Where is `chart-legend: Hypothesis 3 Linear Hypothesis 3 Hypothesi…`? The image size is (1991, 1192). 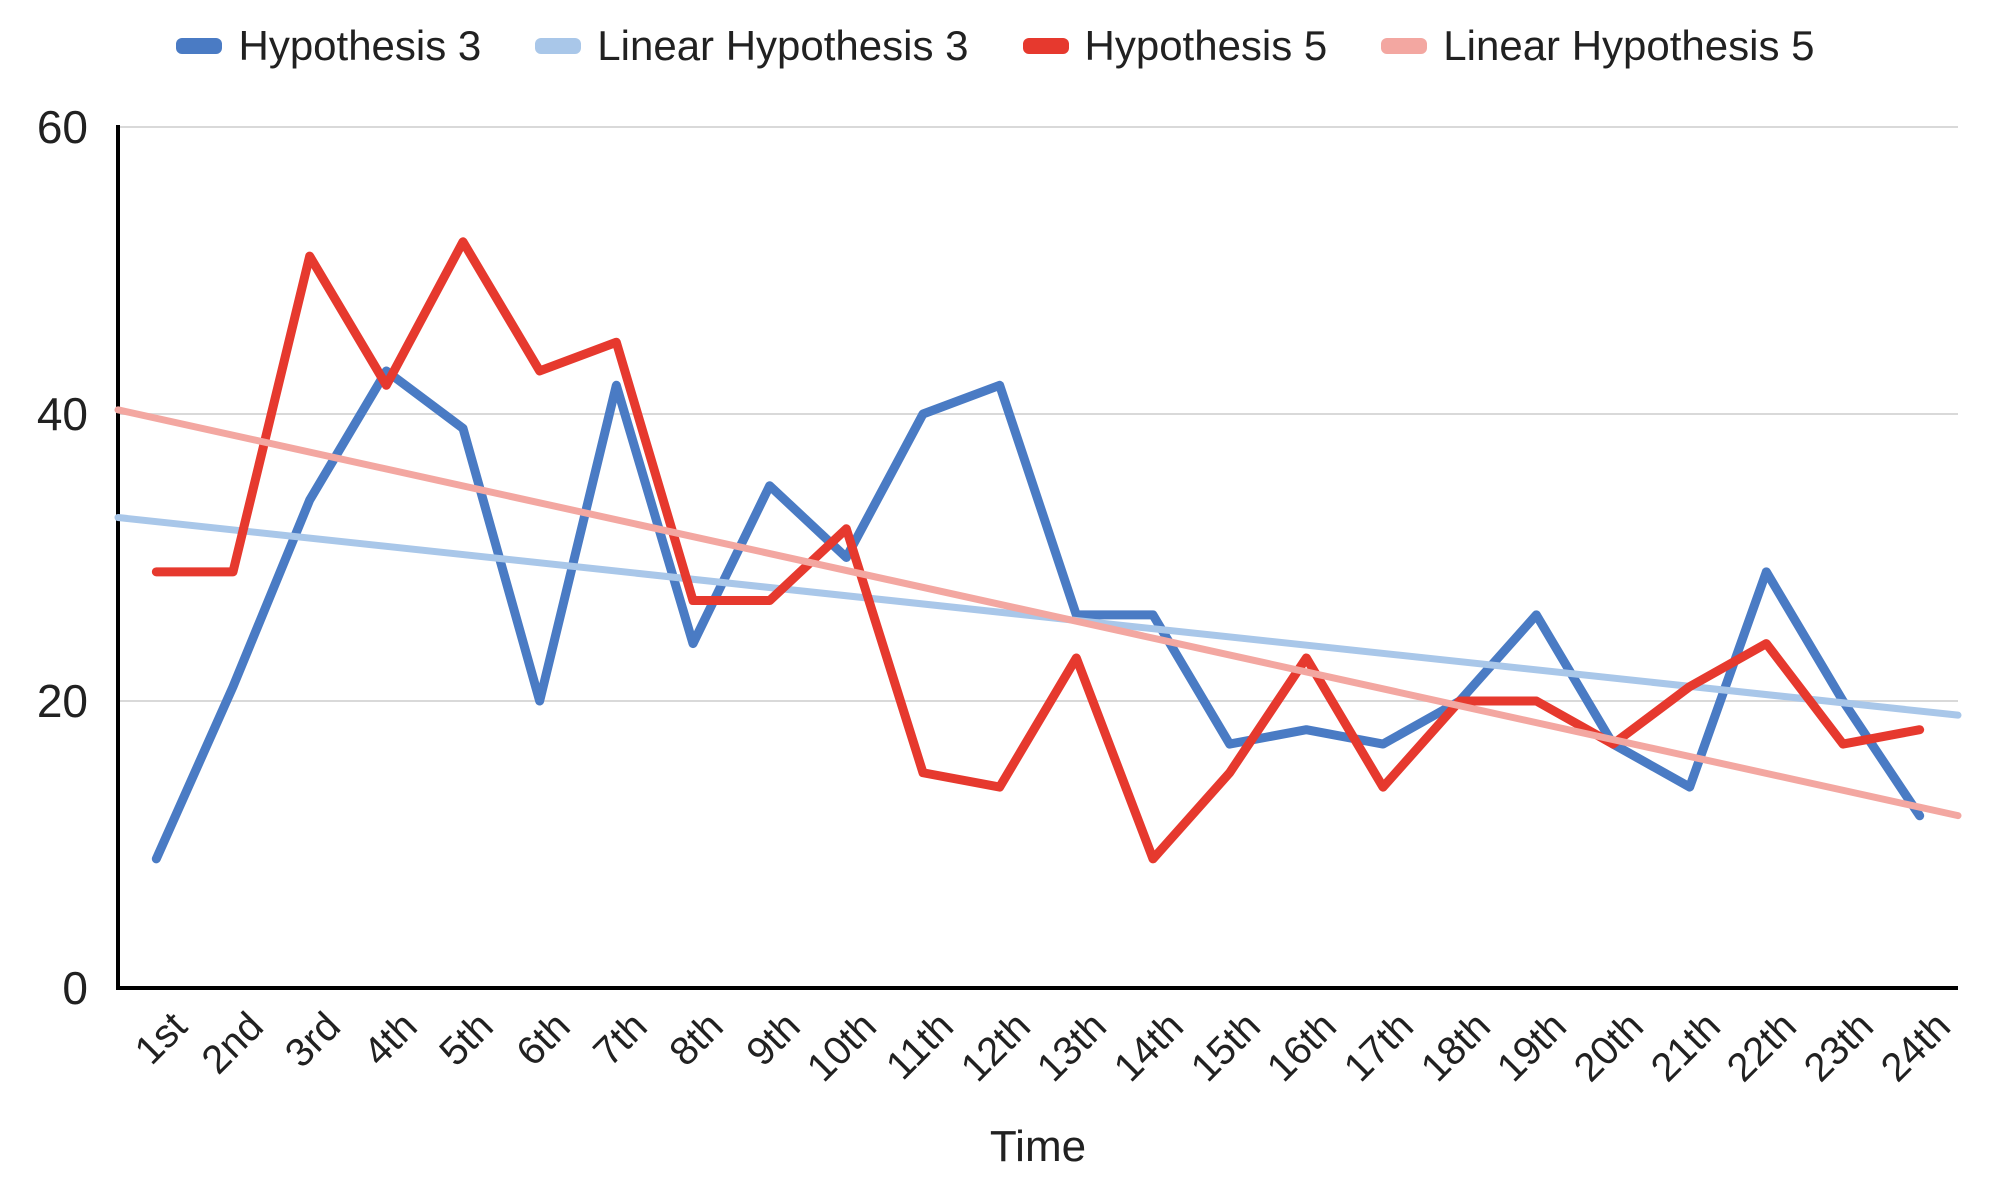
chart-legend: Hypothesis 3 Linear Hypothesis 3 Hypothesi… is located at coordinates (995, 46).